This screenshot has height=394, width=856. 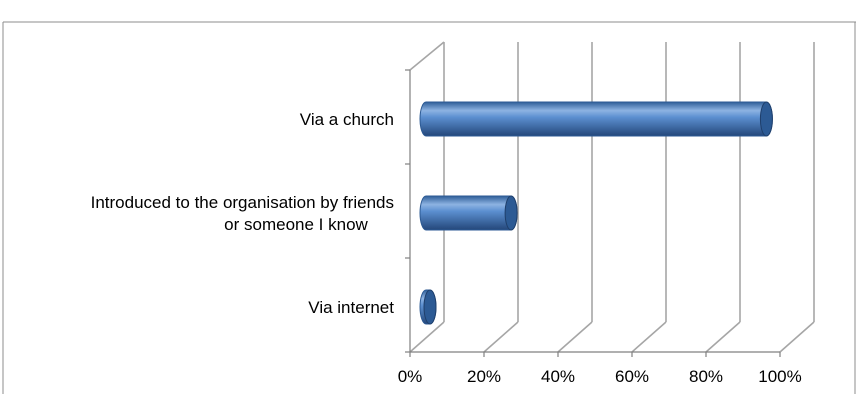 I want to click on x-tick-label: 20%, so click(x=484, y=376).